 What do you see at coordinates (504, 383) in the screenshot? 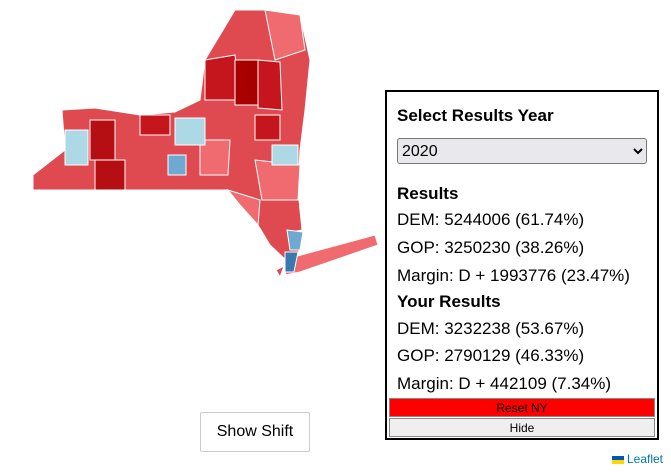
I see `your-result-line: Margin: D + 442109 (7.34%)` at bounding box center [504, 383].